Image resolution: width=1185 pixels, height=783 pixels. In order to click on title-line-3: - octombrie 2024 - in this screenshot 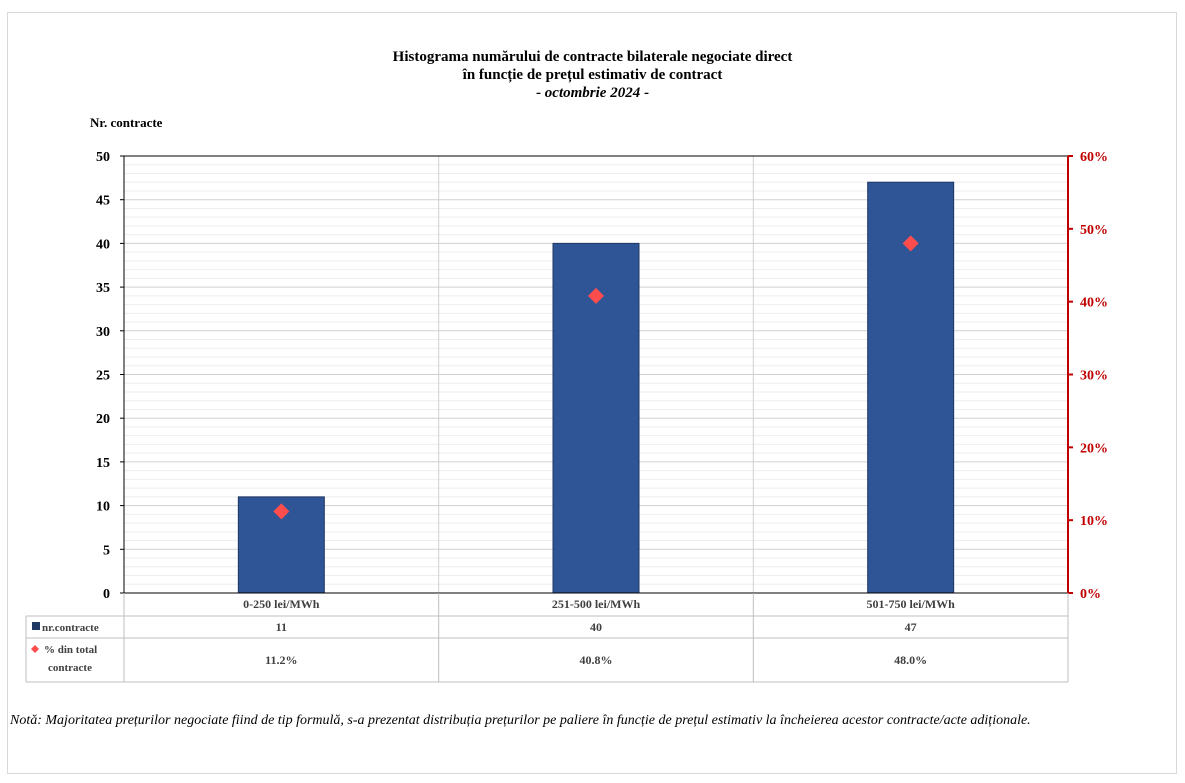, I will do `click(592, 93)`.